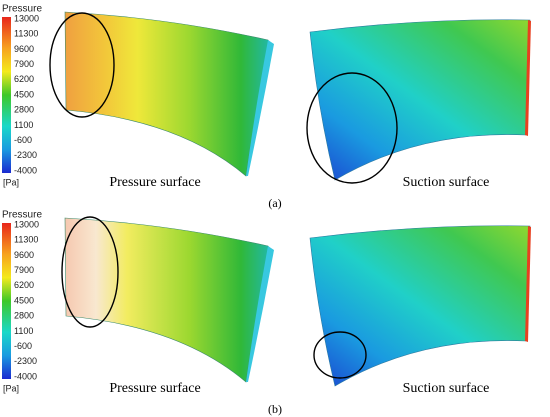  Describe the element at coordinates (274, 203) in the screenshot. I see `panel-label: (a)` at that location.